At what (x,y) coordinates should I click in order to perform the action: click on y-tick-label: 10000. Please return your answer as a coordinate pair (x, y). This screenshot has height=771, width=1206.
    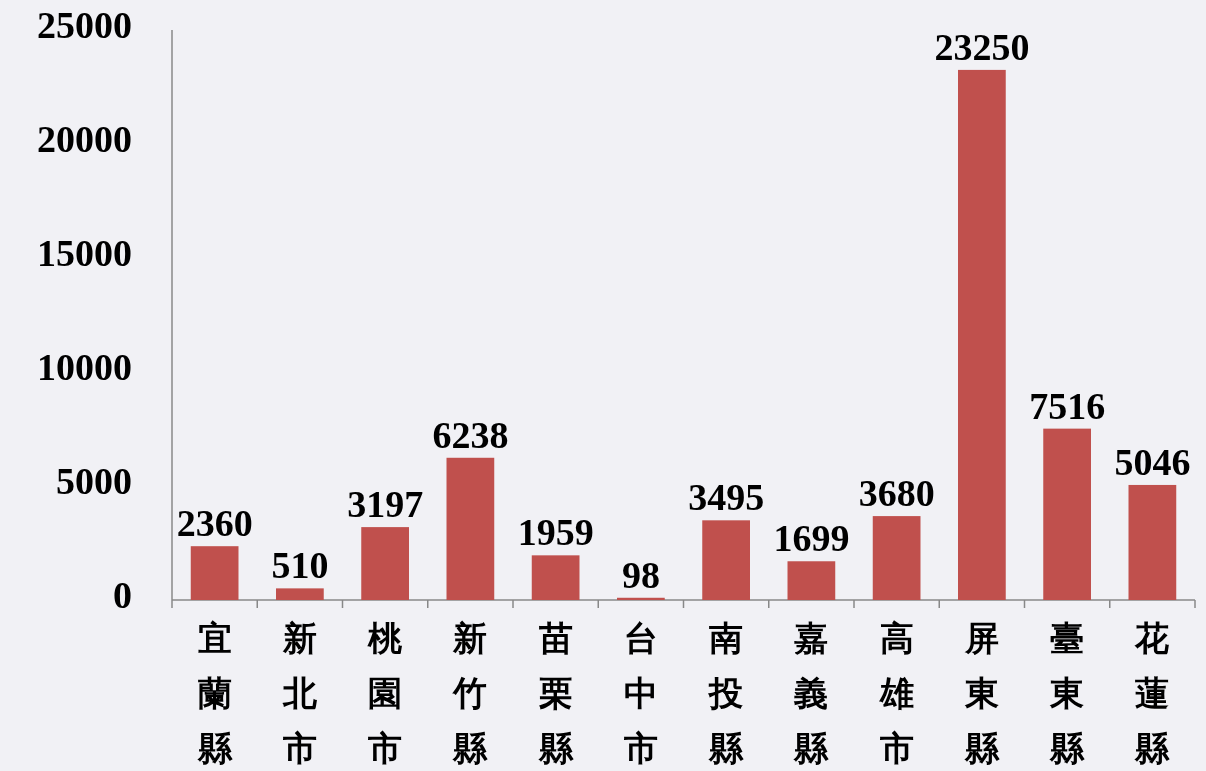
    Looking at the image, I should click on (84, 367).